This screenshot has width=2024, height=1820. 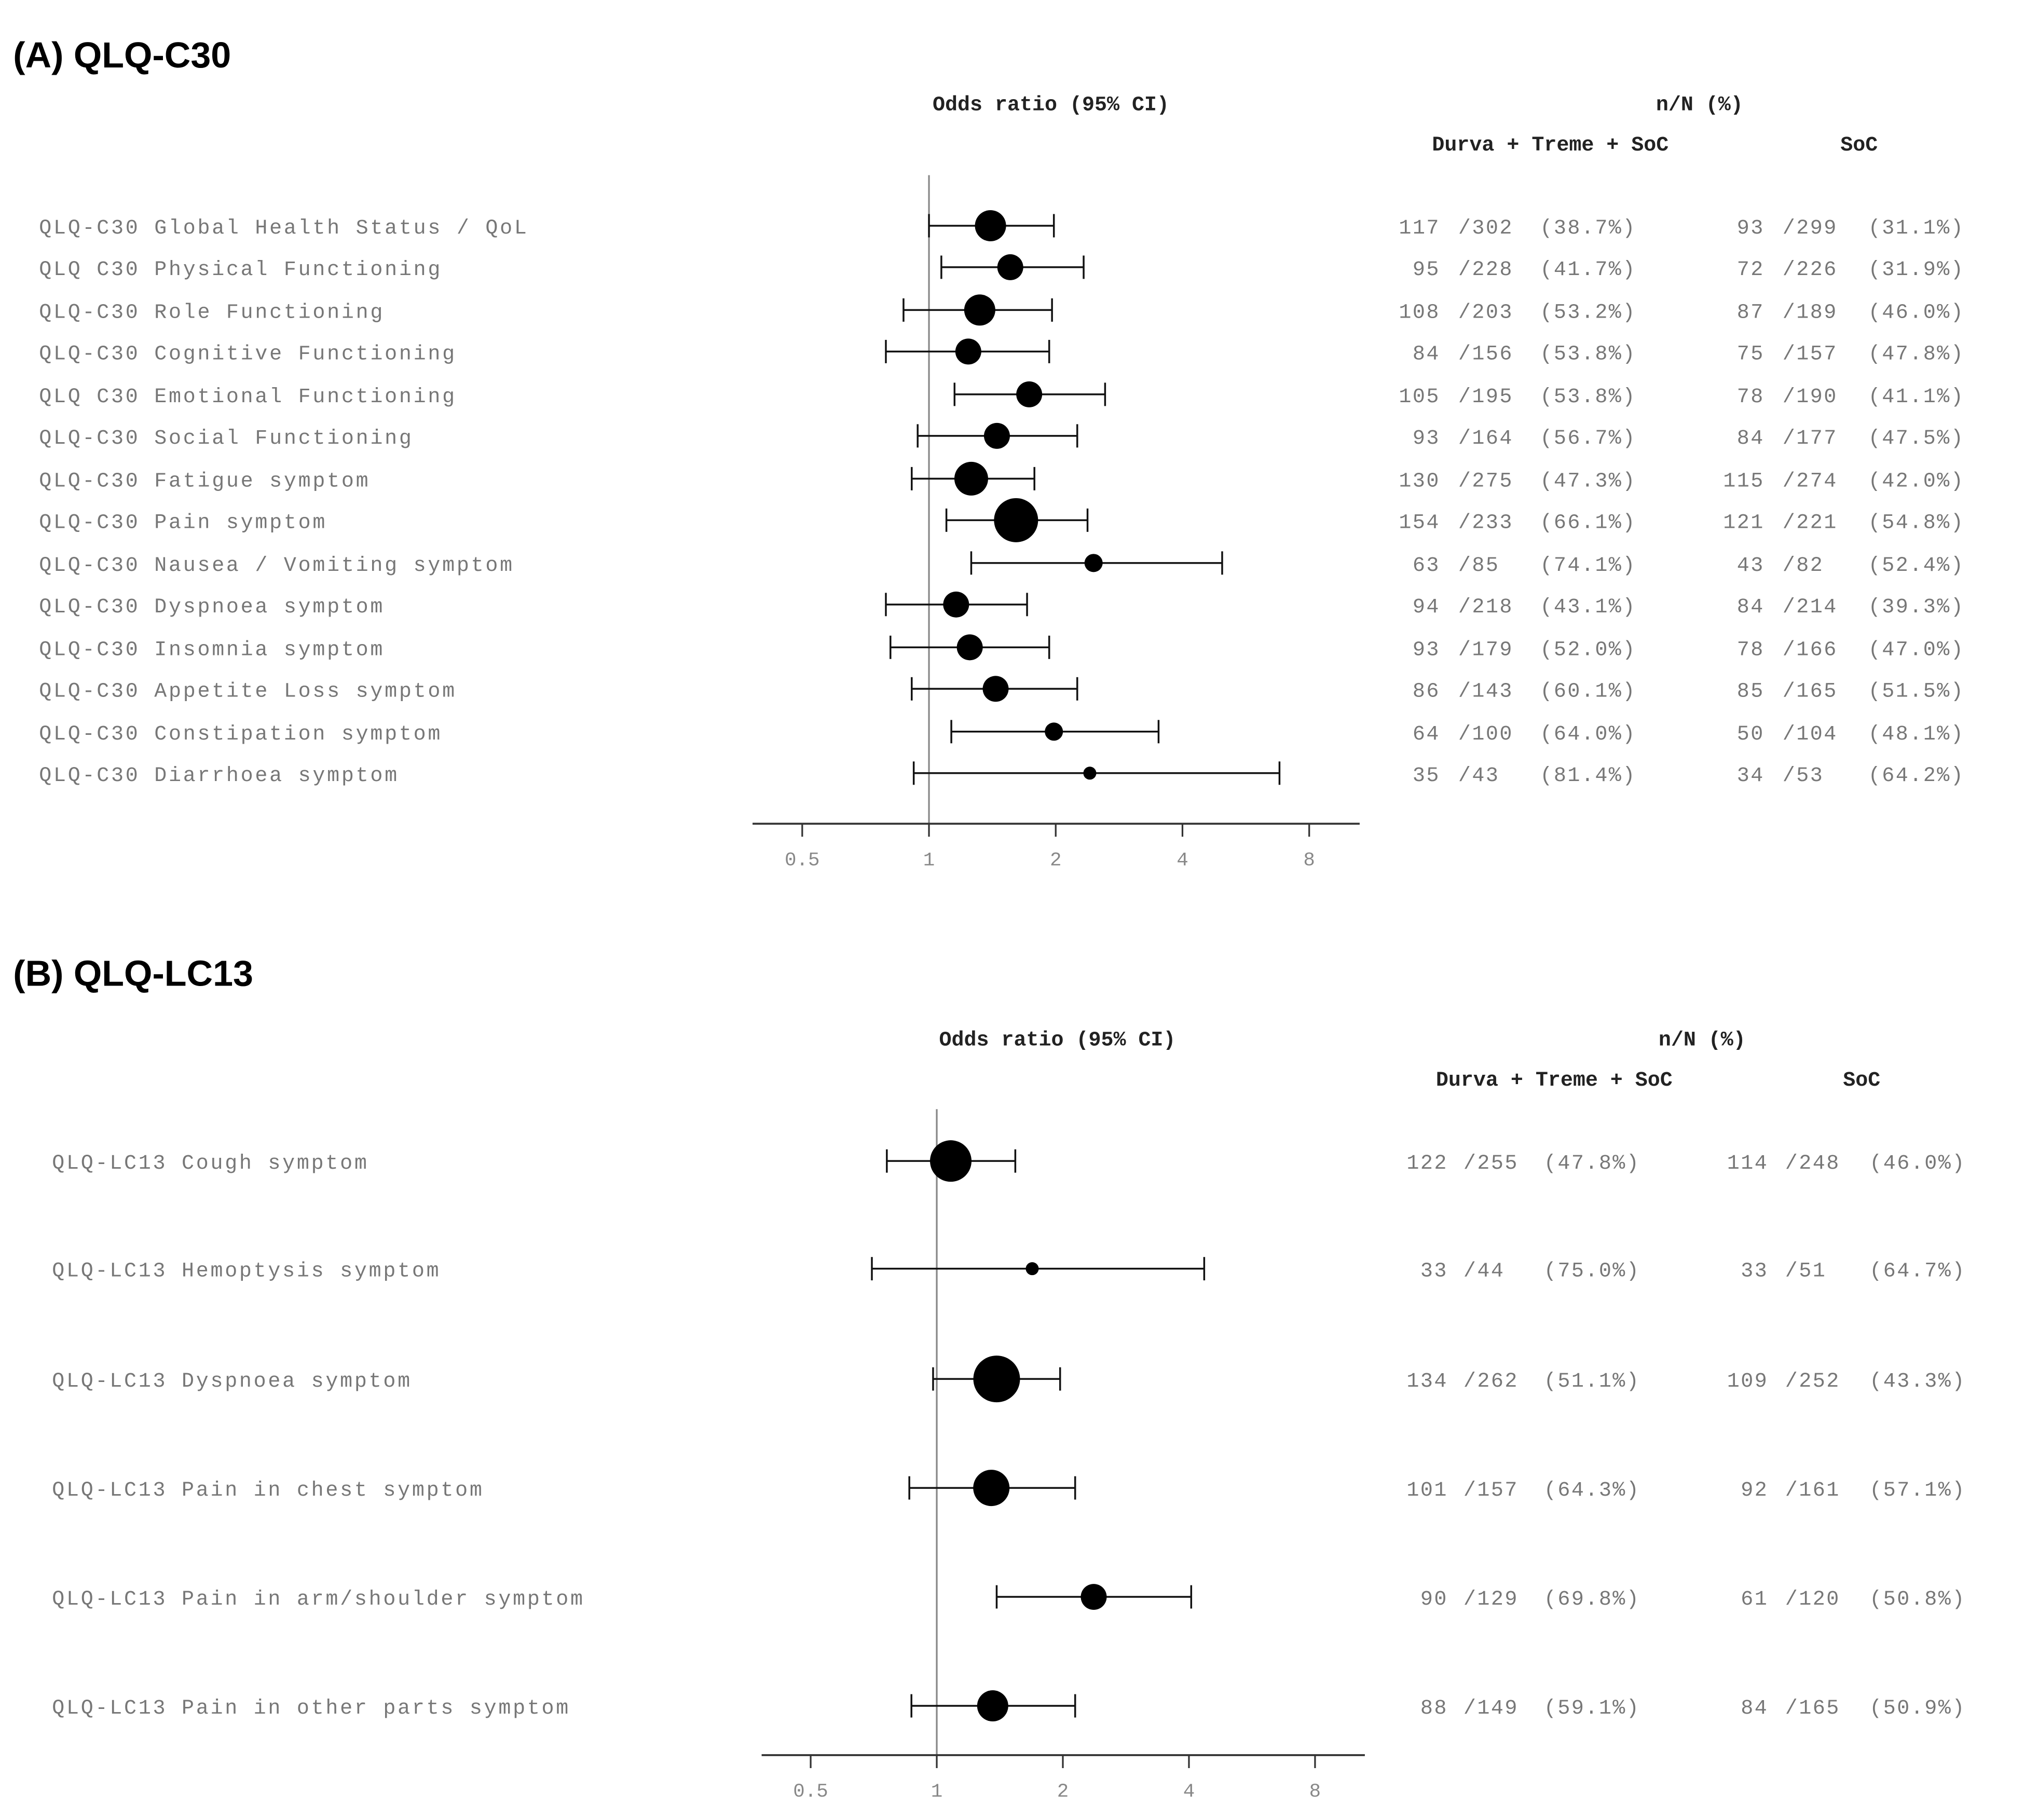 What do you see at coordinates (1478, 566) in the screenshot?
I see `g1-total: /85` at bounding box center [1478, 566].